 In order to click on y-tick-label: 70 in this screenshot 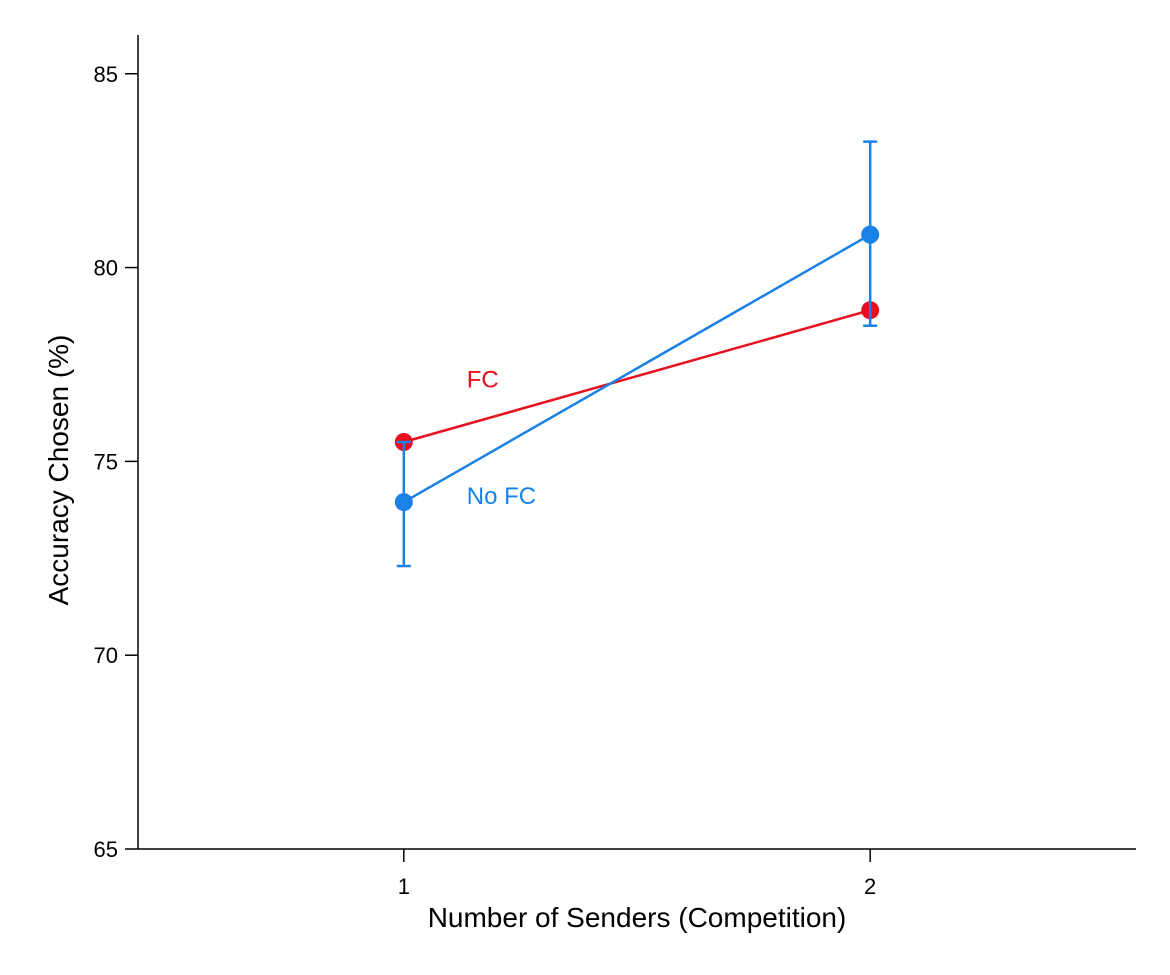, I will do `click(106, 655)`.